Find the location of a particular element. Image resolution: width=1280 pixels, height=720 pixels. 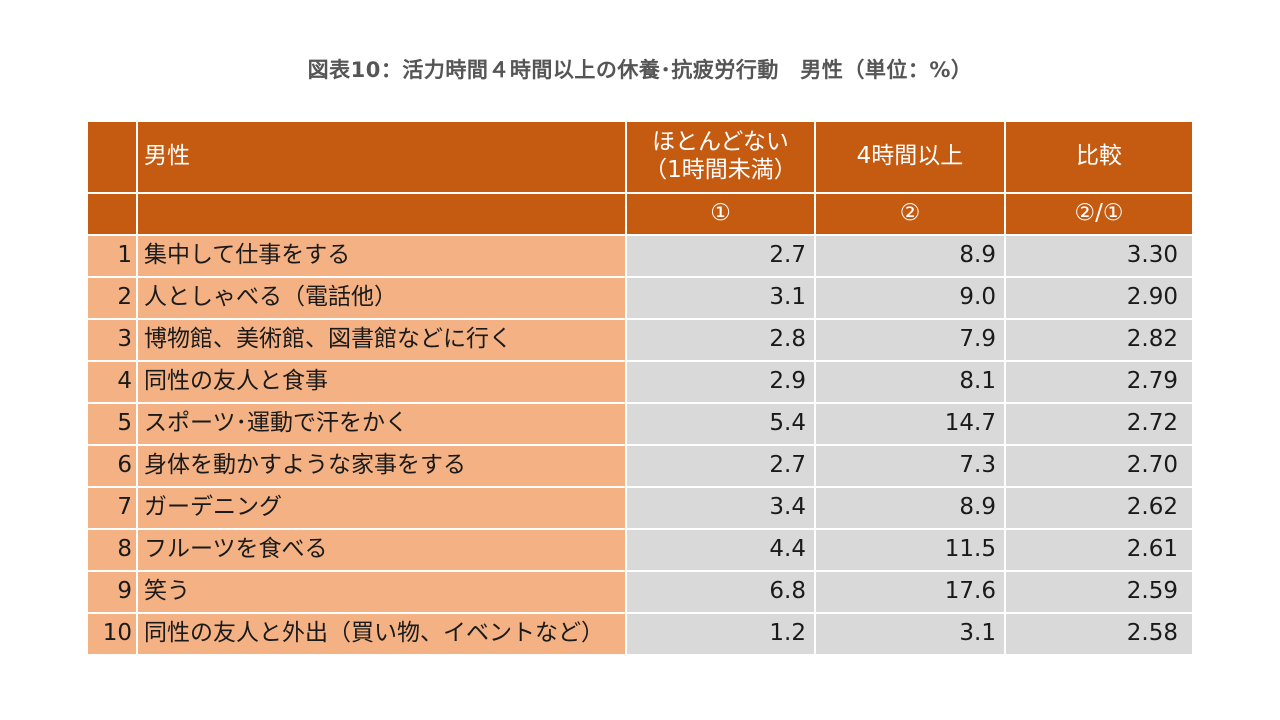

row-value-under1h: 3.4 is located at coordinates (720, 508).